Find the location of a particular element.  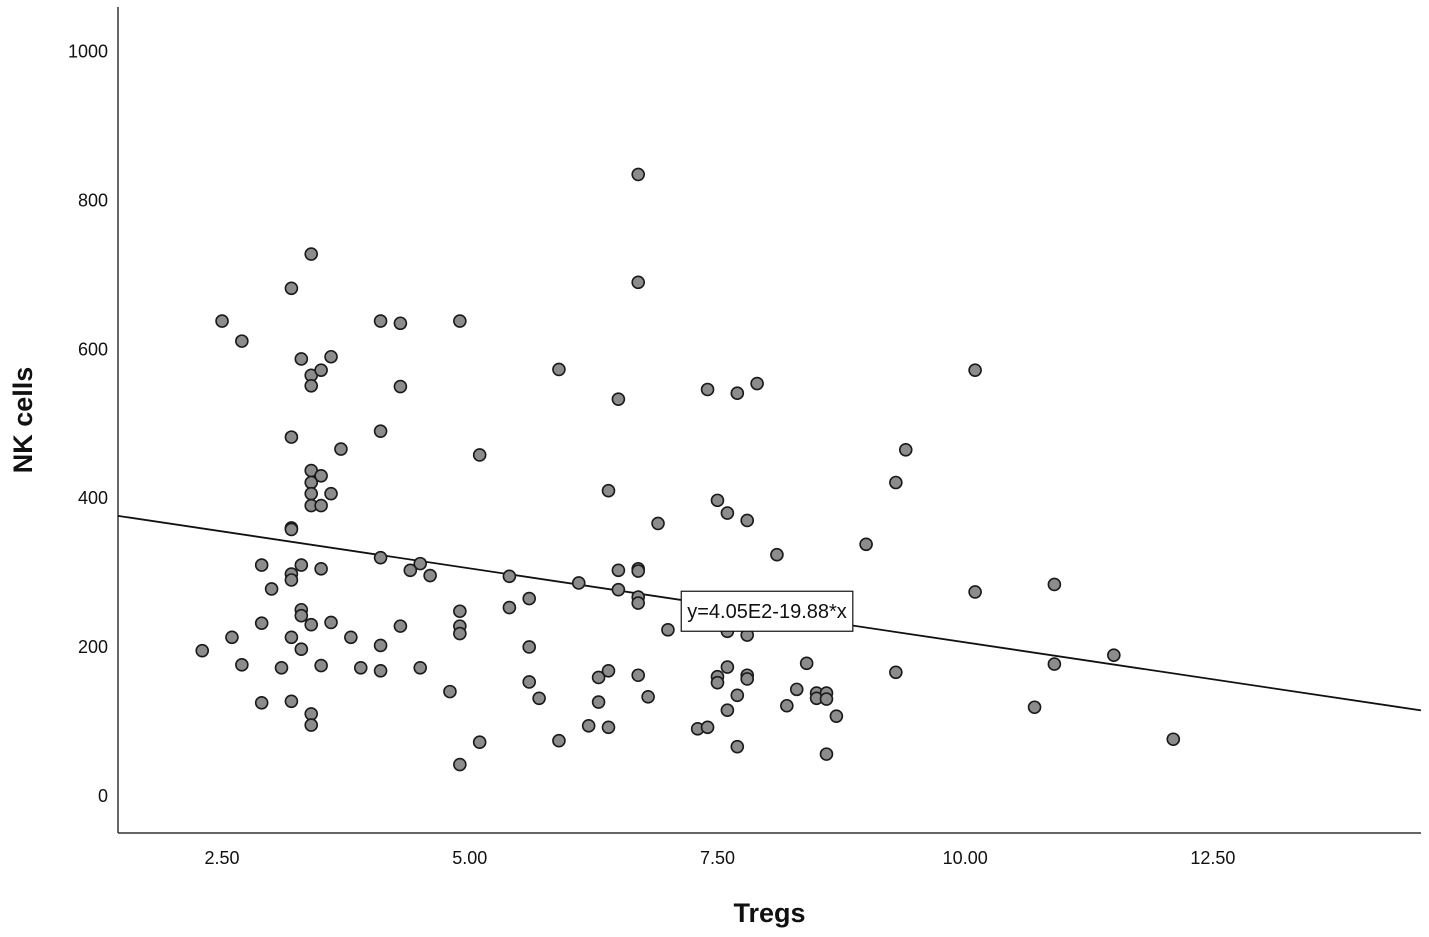

regression-equation: y=4.05E2-19.88*x is located at coordinates (767, 612).